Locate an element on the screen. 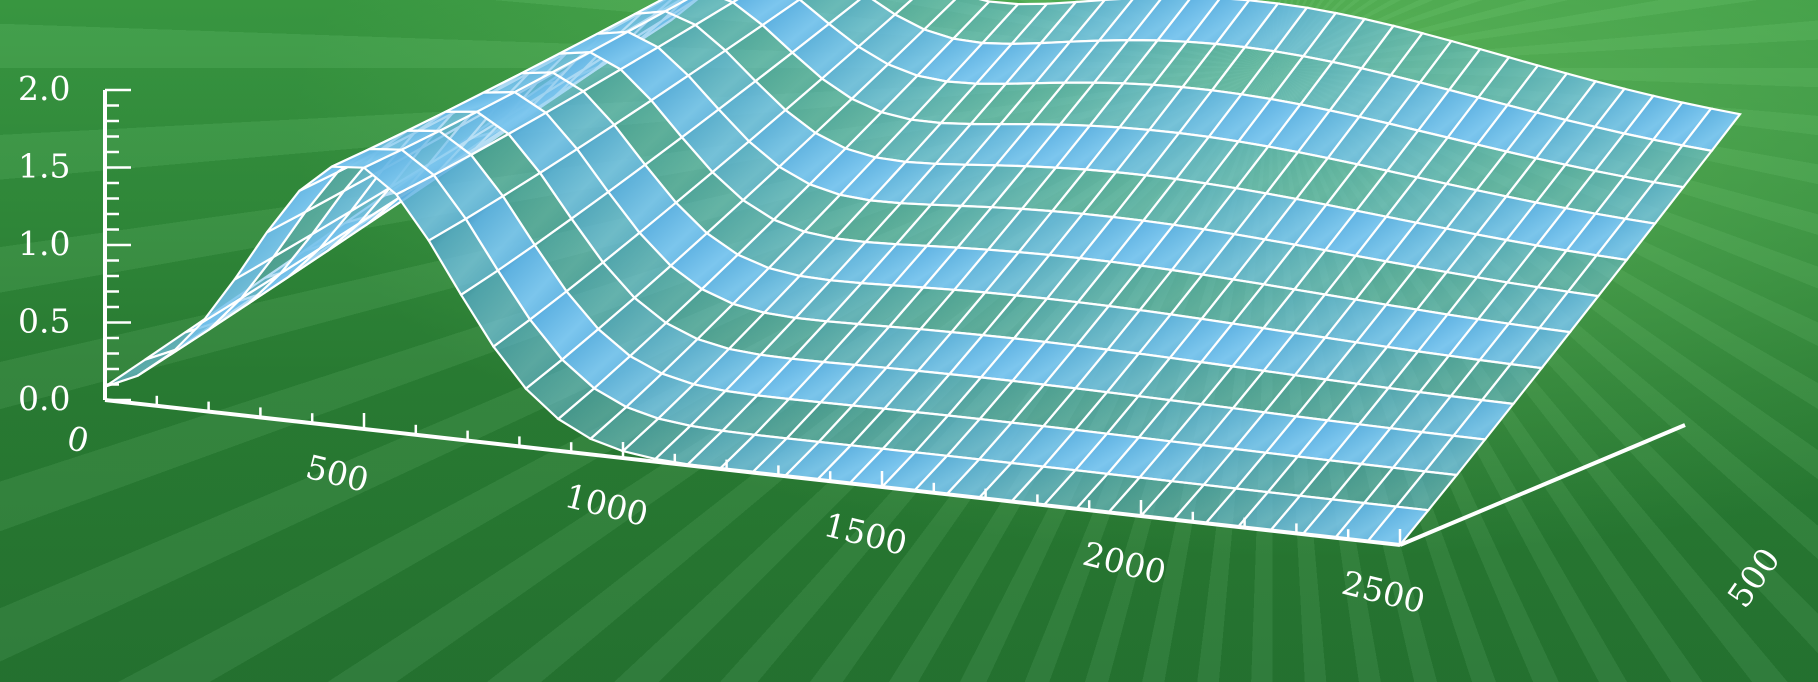 The image size is (1818, 682). x-tick-label: 1500 is located at coordinates (865, 534).